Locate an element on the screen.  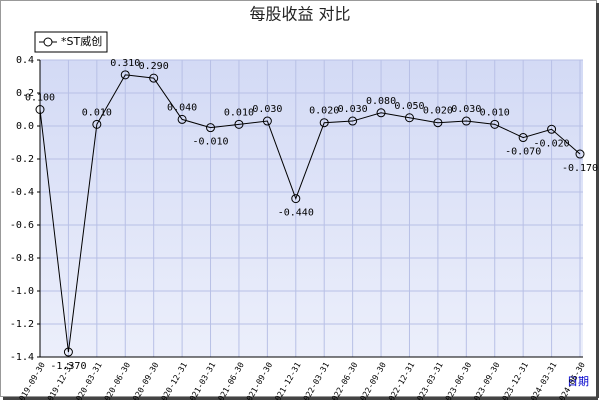
value-label: 0.290 is located at coordinates (154, 66).